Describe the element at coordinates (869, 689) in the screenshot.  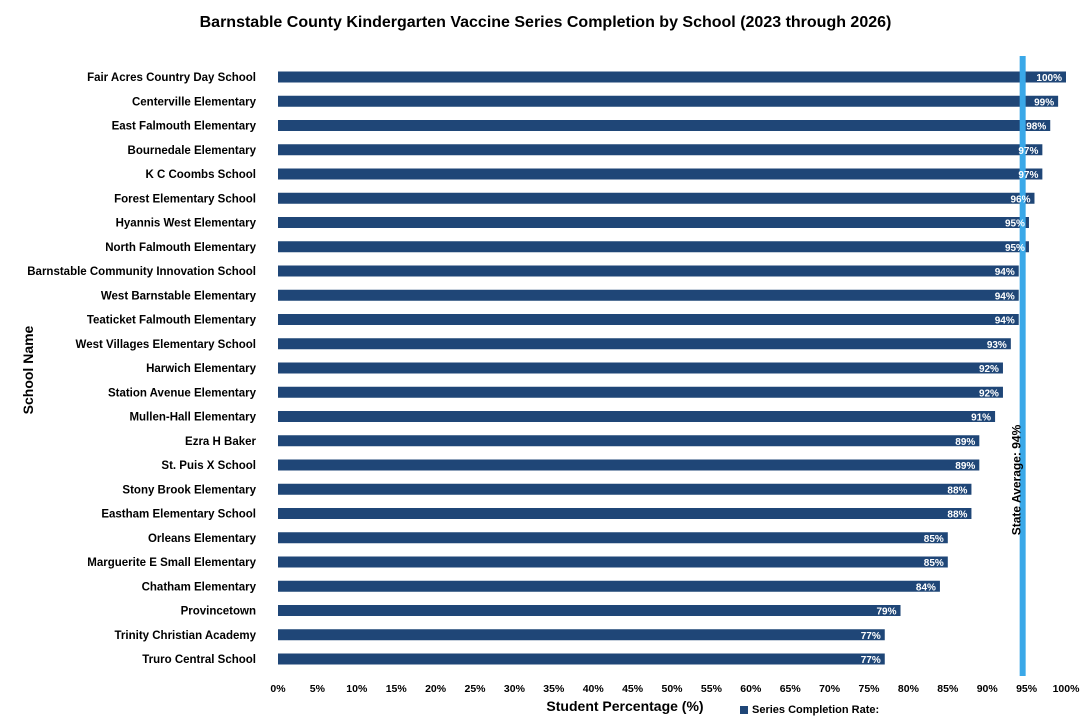
I see `x-tick-label: 75%` at that location.